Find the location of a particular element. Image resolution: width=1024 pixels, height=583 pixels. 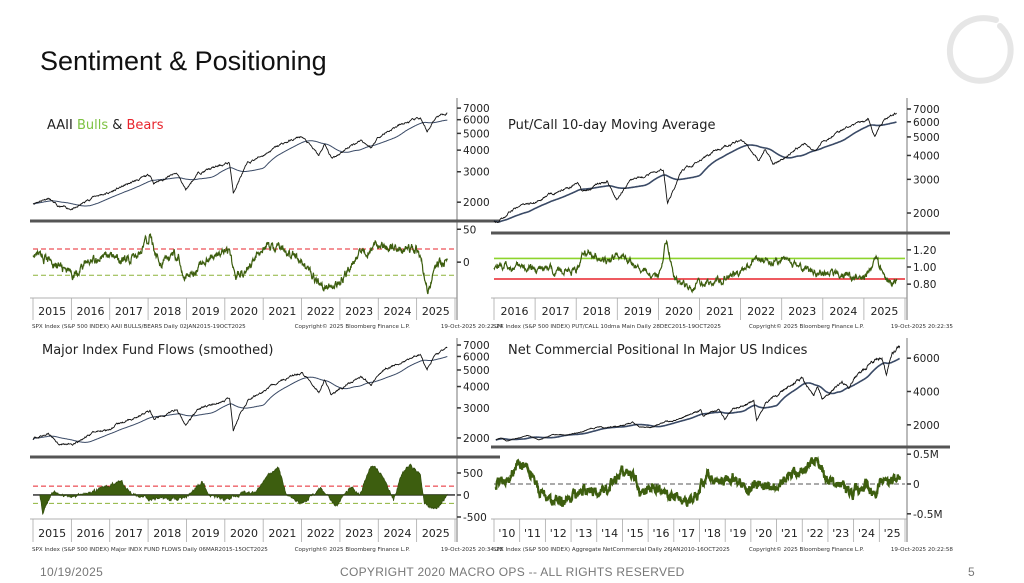

title-and: & is located at coordinates (117, 125).